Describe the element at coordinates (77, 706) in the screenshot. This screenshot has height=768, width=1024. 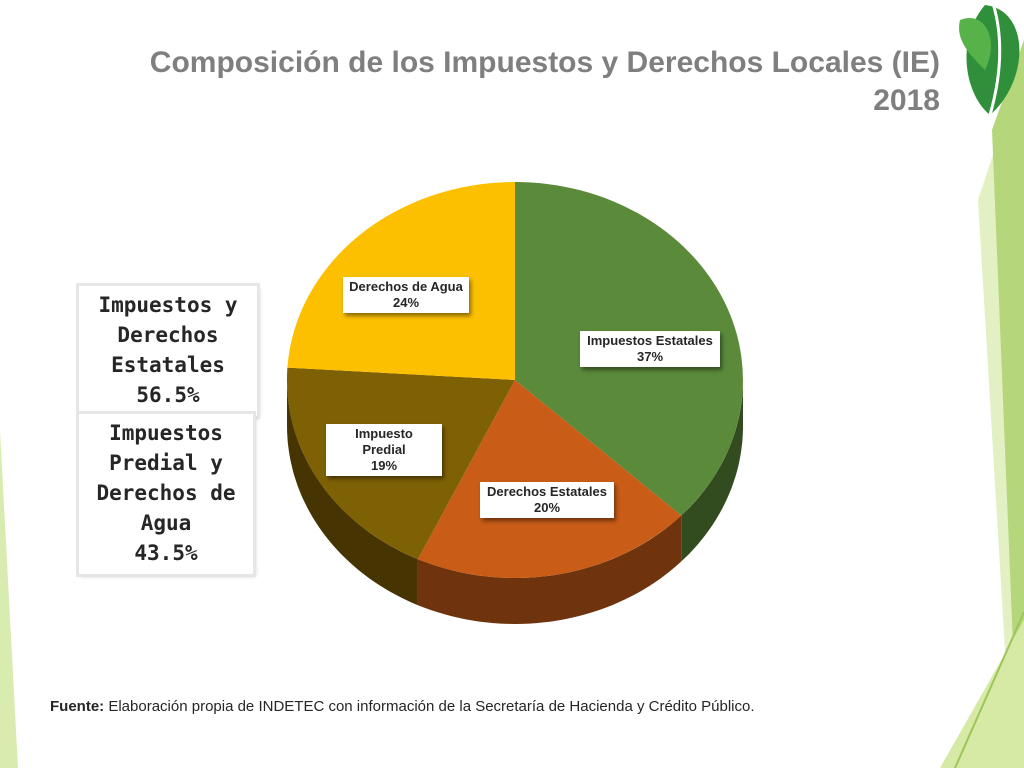
I see `source-prefix: Fuente:` at that location.